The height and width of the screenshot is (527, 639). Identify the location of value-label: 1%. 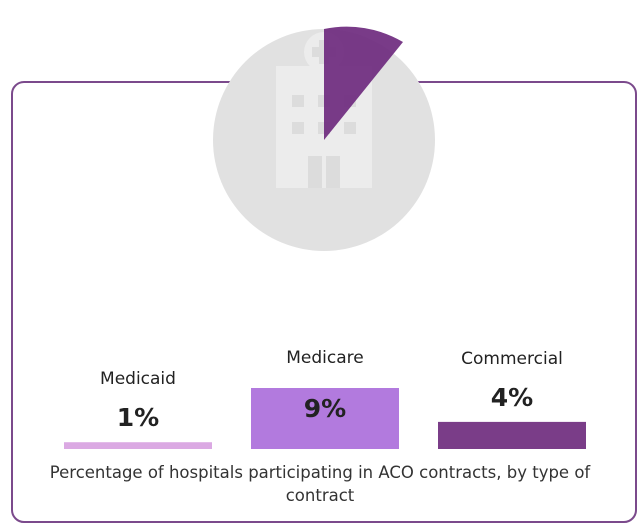
(138, 417).